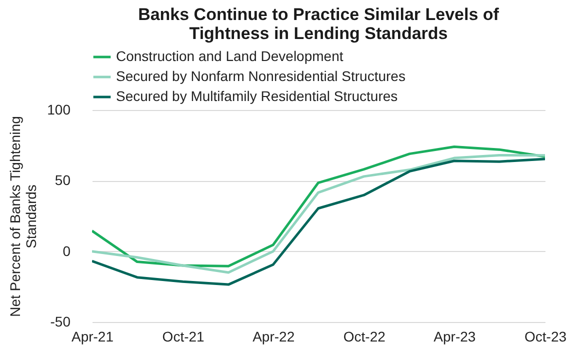 Image resolution: width=581 pixels, height=350 pixels. What do you see at coordinates (66, 250) in the screenshot?
I see `y-tick-label: 0` at bounding box center [66, 250].